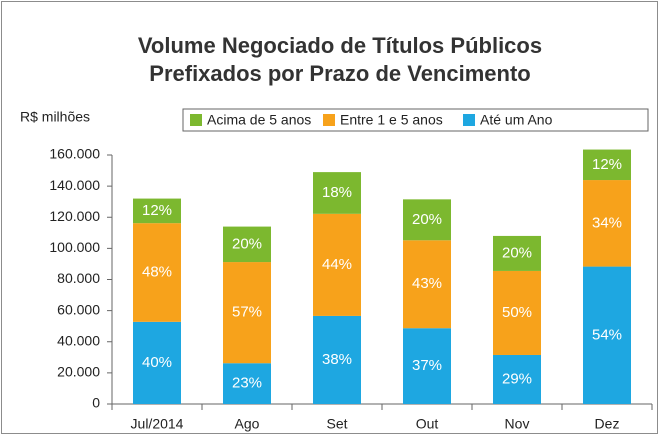  What do you see at coordinates (336, 424) in the screenshot?
I see `x-tick-label: Set` at bounding box center [336, 424].